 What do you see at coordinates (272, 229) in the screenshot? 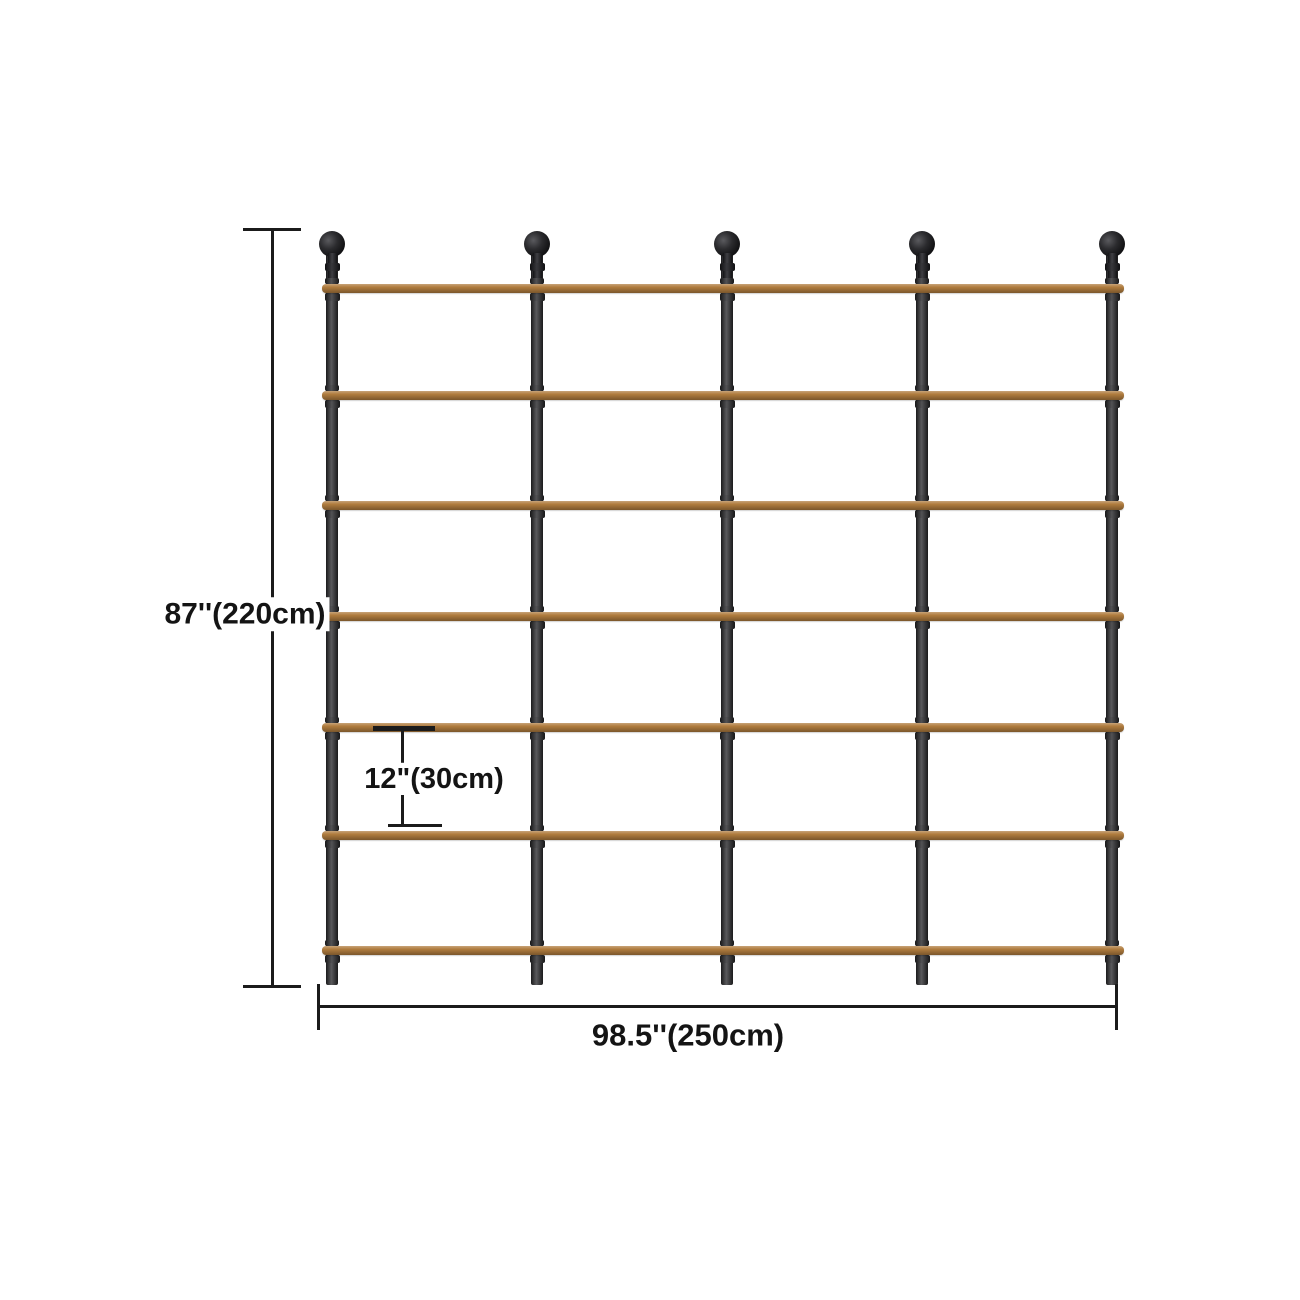
I see `height-dim-top-tick` at bounding box center [272, 229].